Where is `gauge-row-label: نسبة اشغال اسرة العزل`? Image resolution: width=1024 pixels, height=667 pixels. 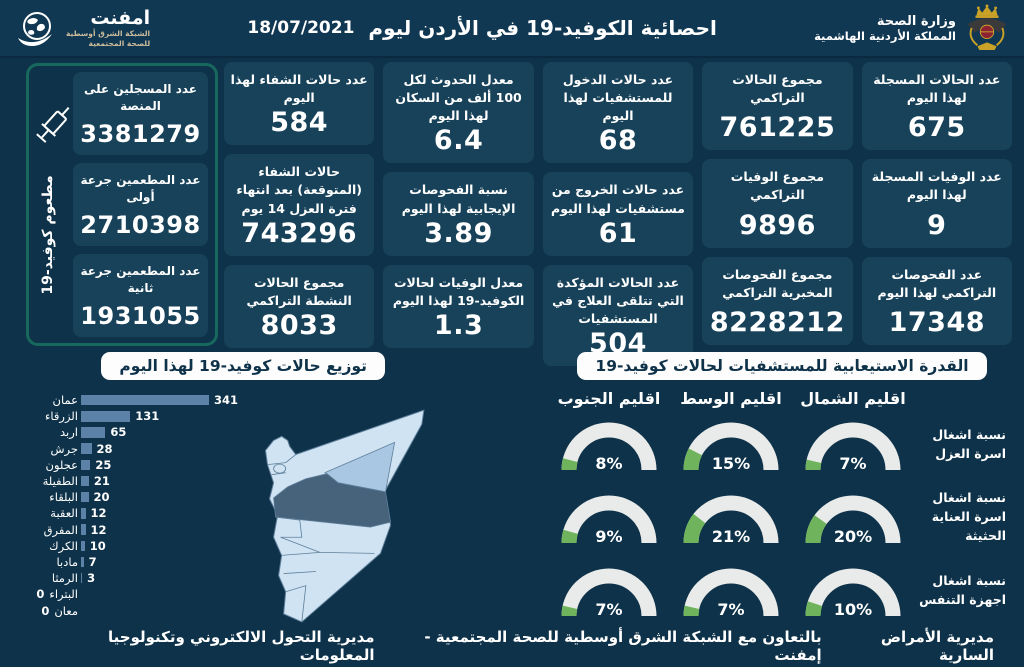 gauge-row-label: نسبة اشغال اسرة العزل is located at coordinates (969, 443).